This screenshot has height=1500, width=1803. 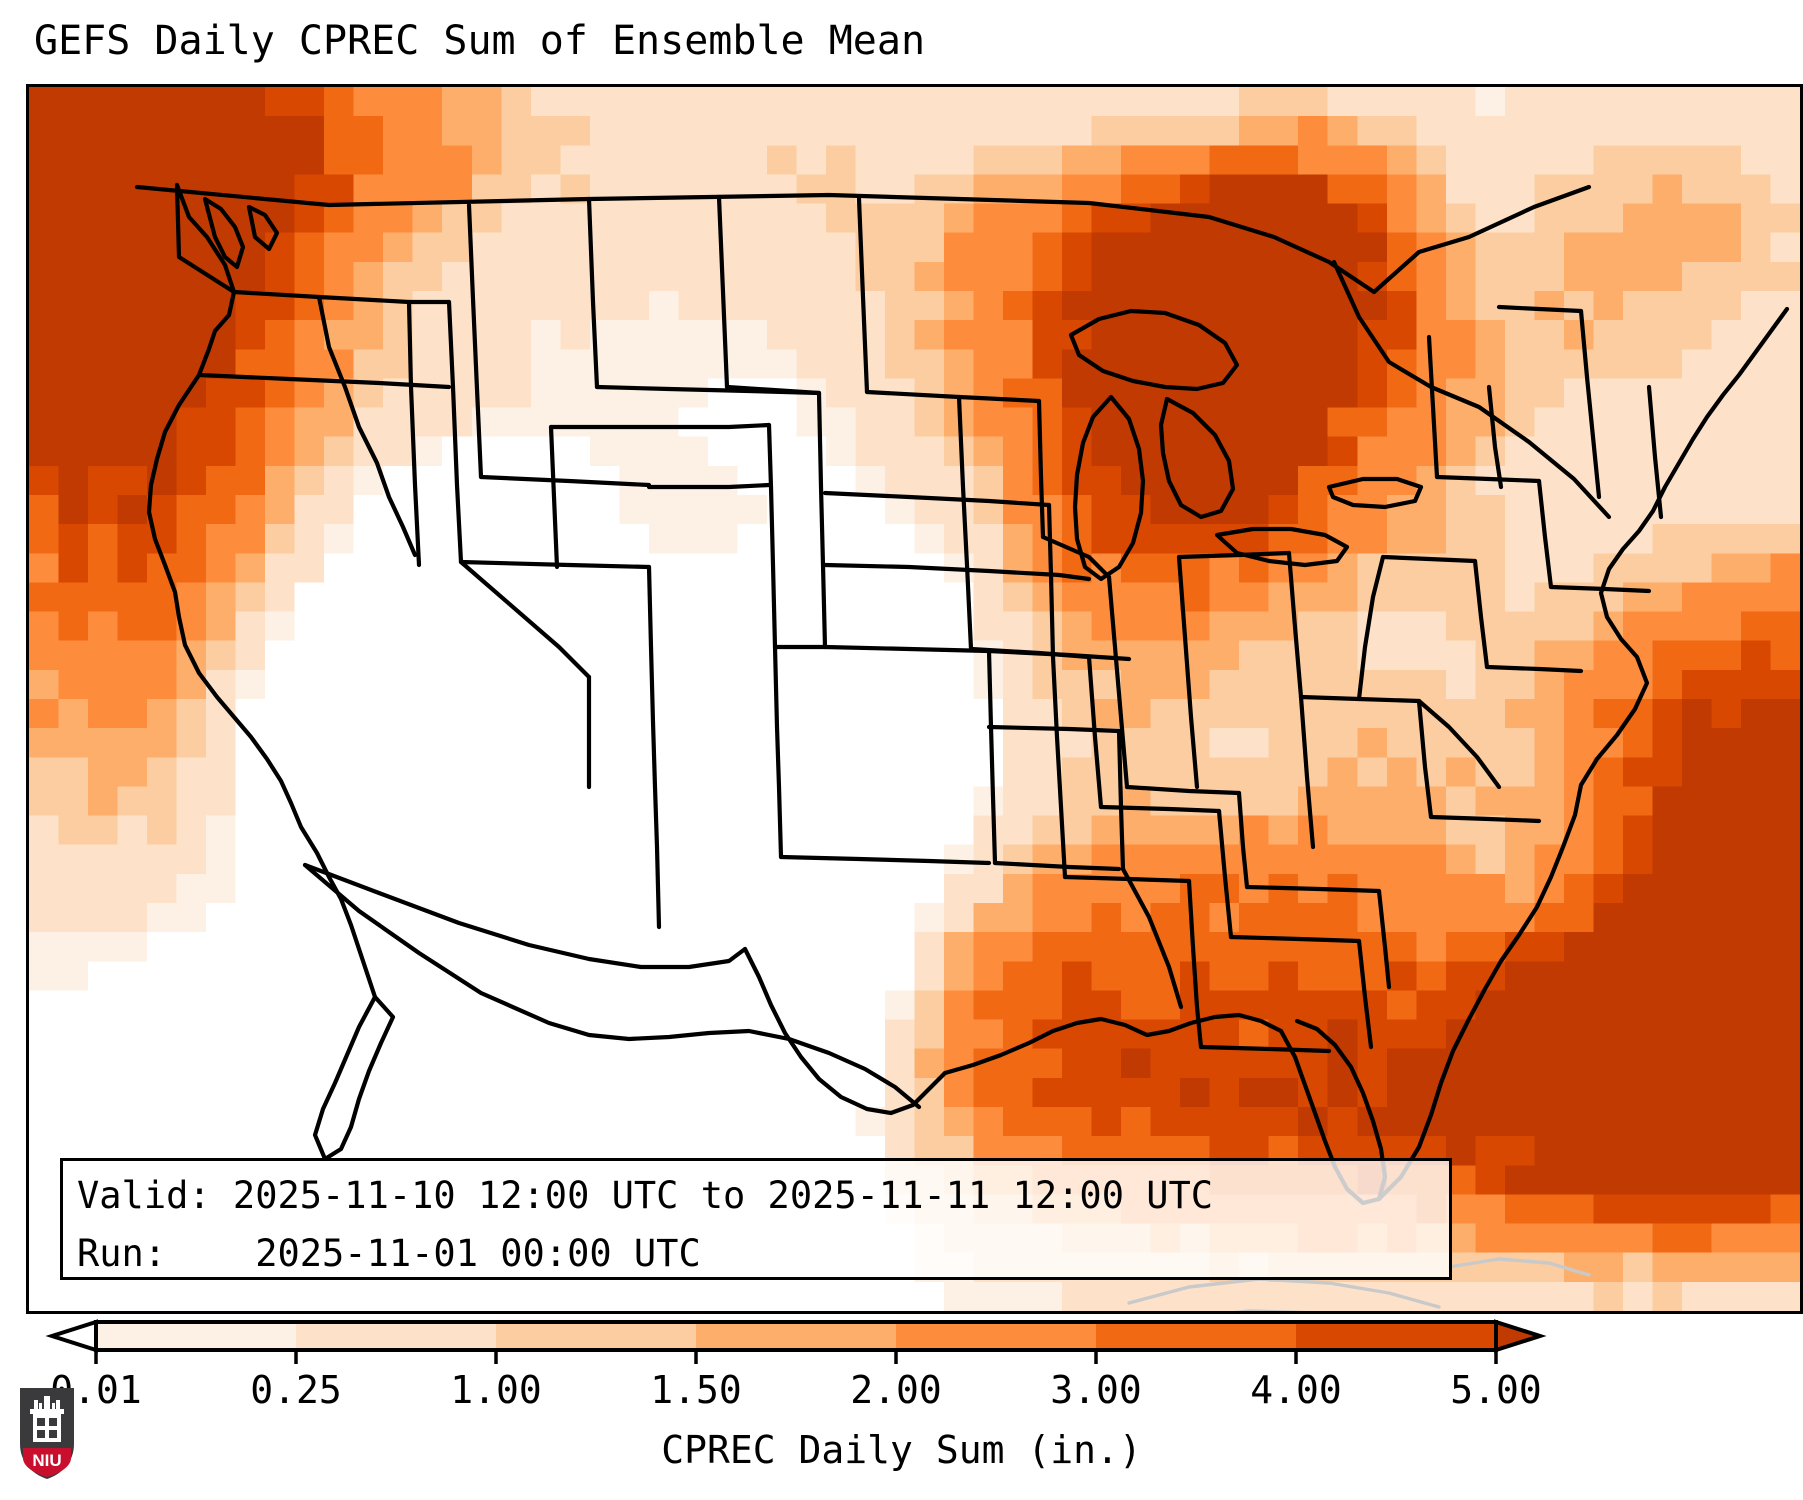 What do you see at coordinates (1519, 1267) in the screenshot?
I see `map-border-soft-path` at bounding box center [1519, 1267].